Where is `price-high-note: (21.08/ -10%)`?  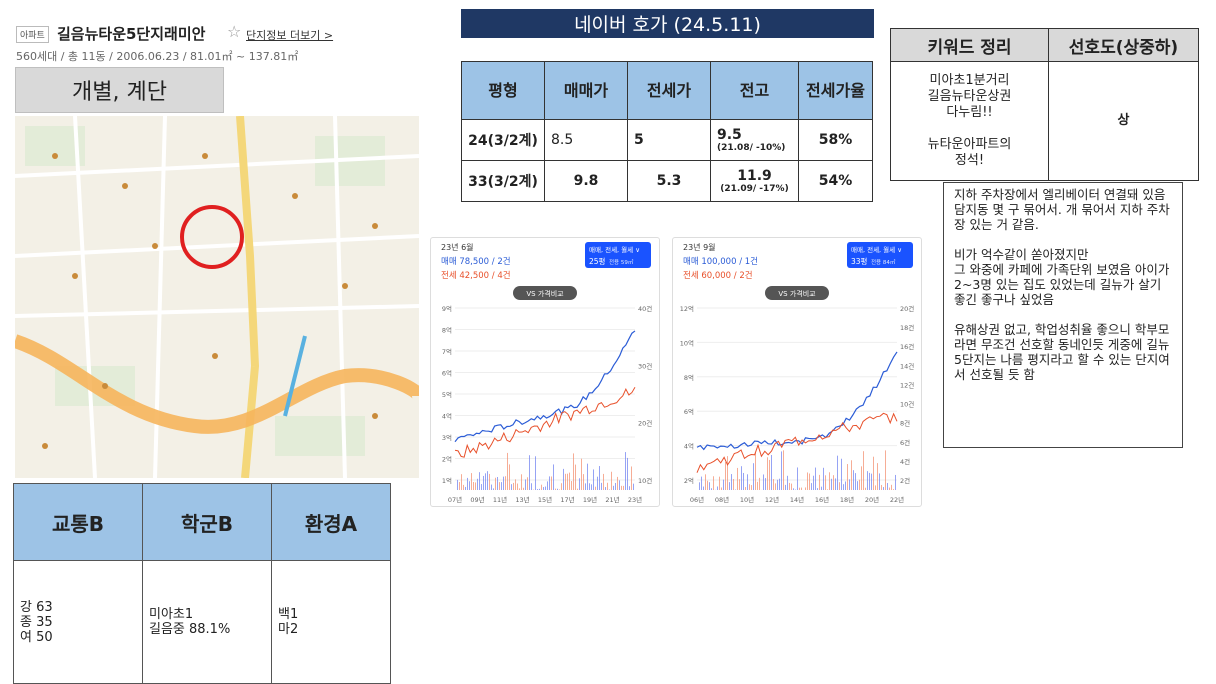 price-high-note: (21.08/ -10%) is located at coordinates (751, 148).